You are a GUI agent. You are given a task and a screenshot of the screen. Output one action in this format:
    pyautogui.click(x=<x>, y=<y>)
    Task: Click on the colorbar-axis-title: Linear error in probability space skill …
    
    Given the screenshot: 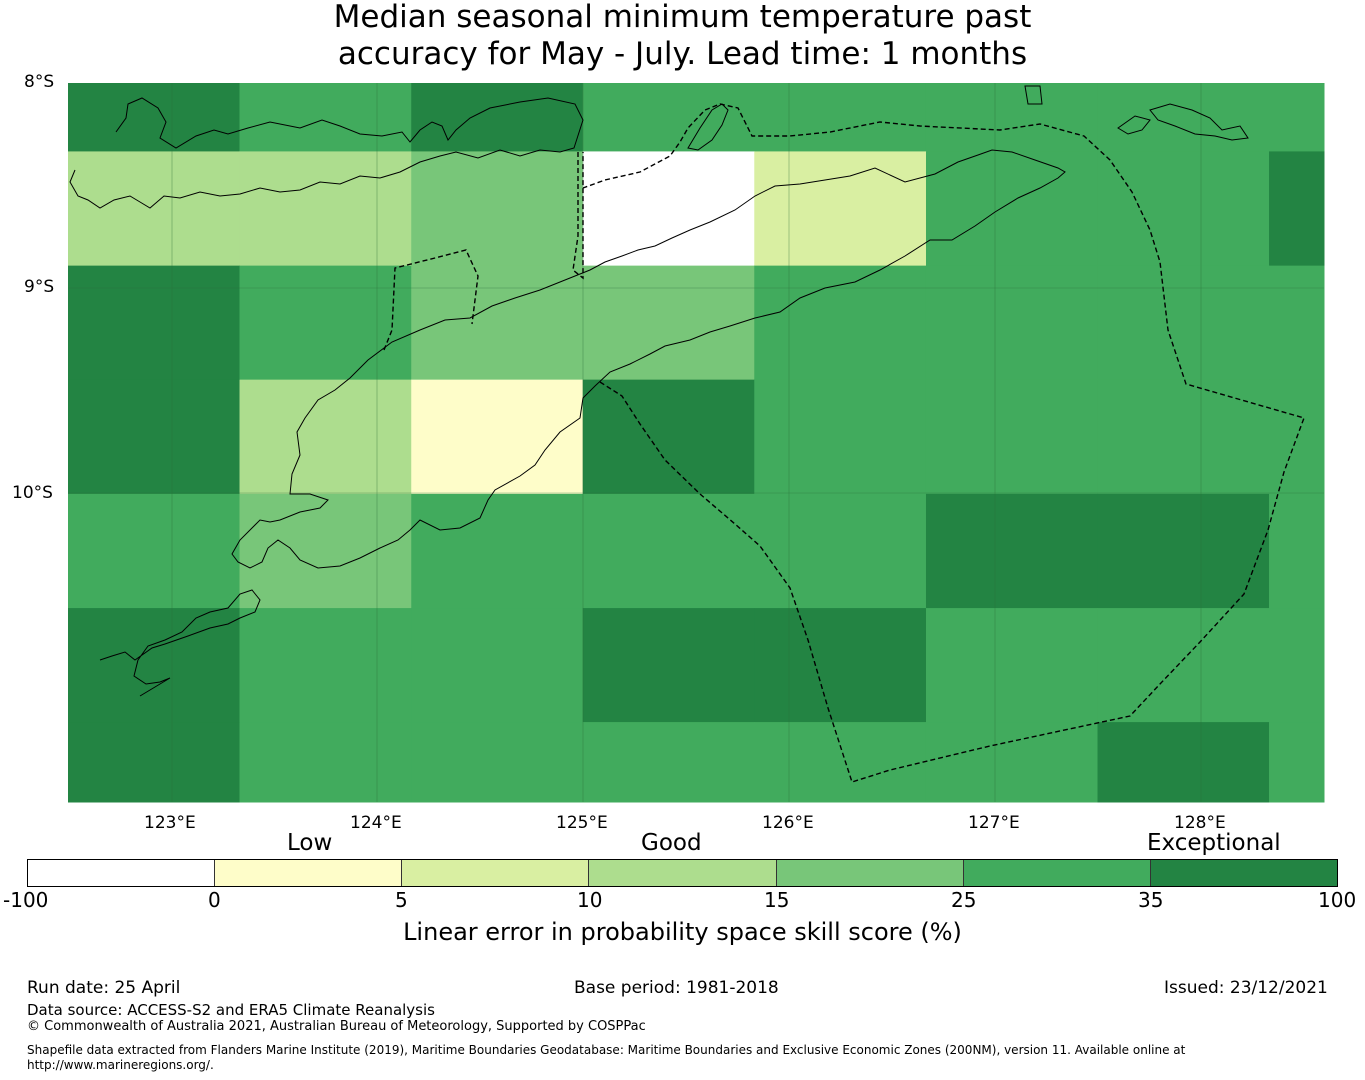 What is the action you would take?
    pyautogui.click(x=682, y=932)
    